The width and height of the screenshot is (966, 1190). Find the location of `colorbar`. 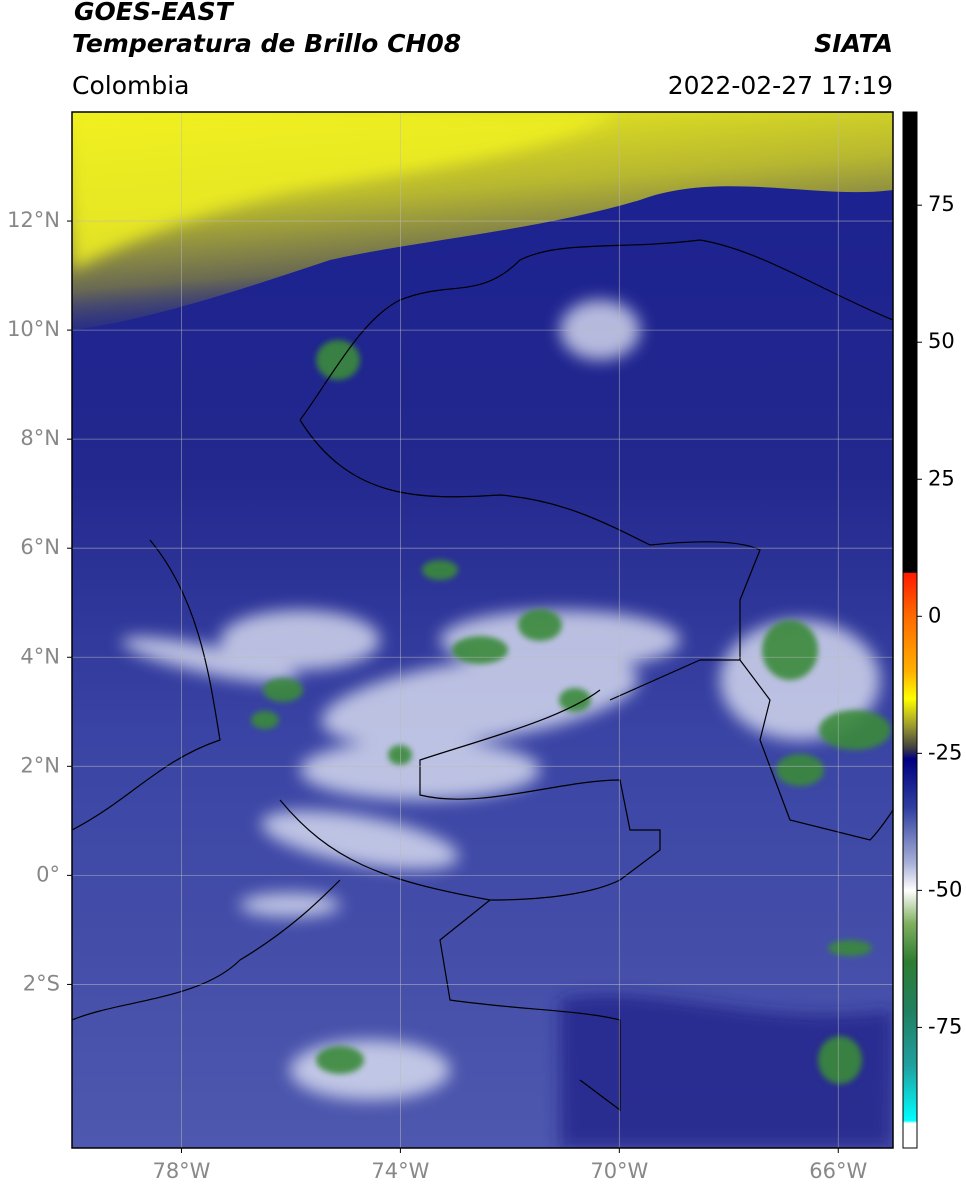

colorbar is located at coordinates (910, 630).